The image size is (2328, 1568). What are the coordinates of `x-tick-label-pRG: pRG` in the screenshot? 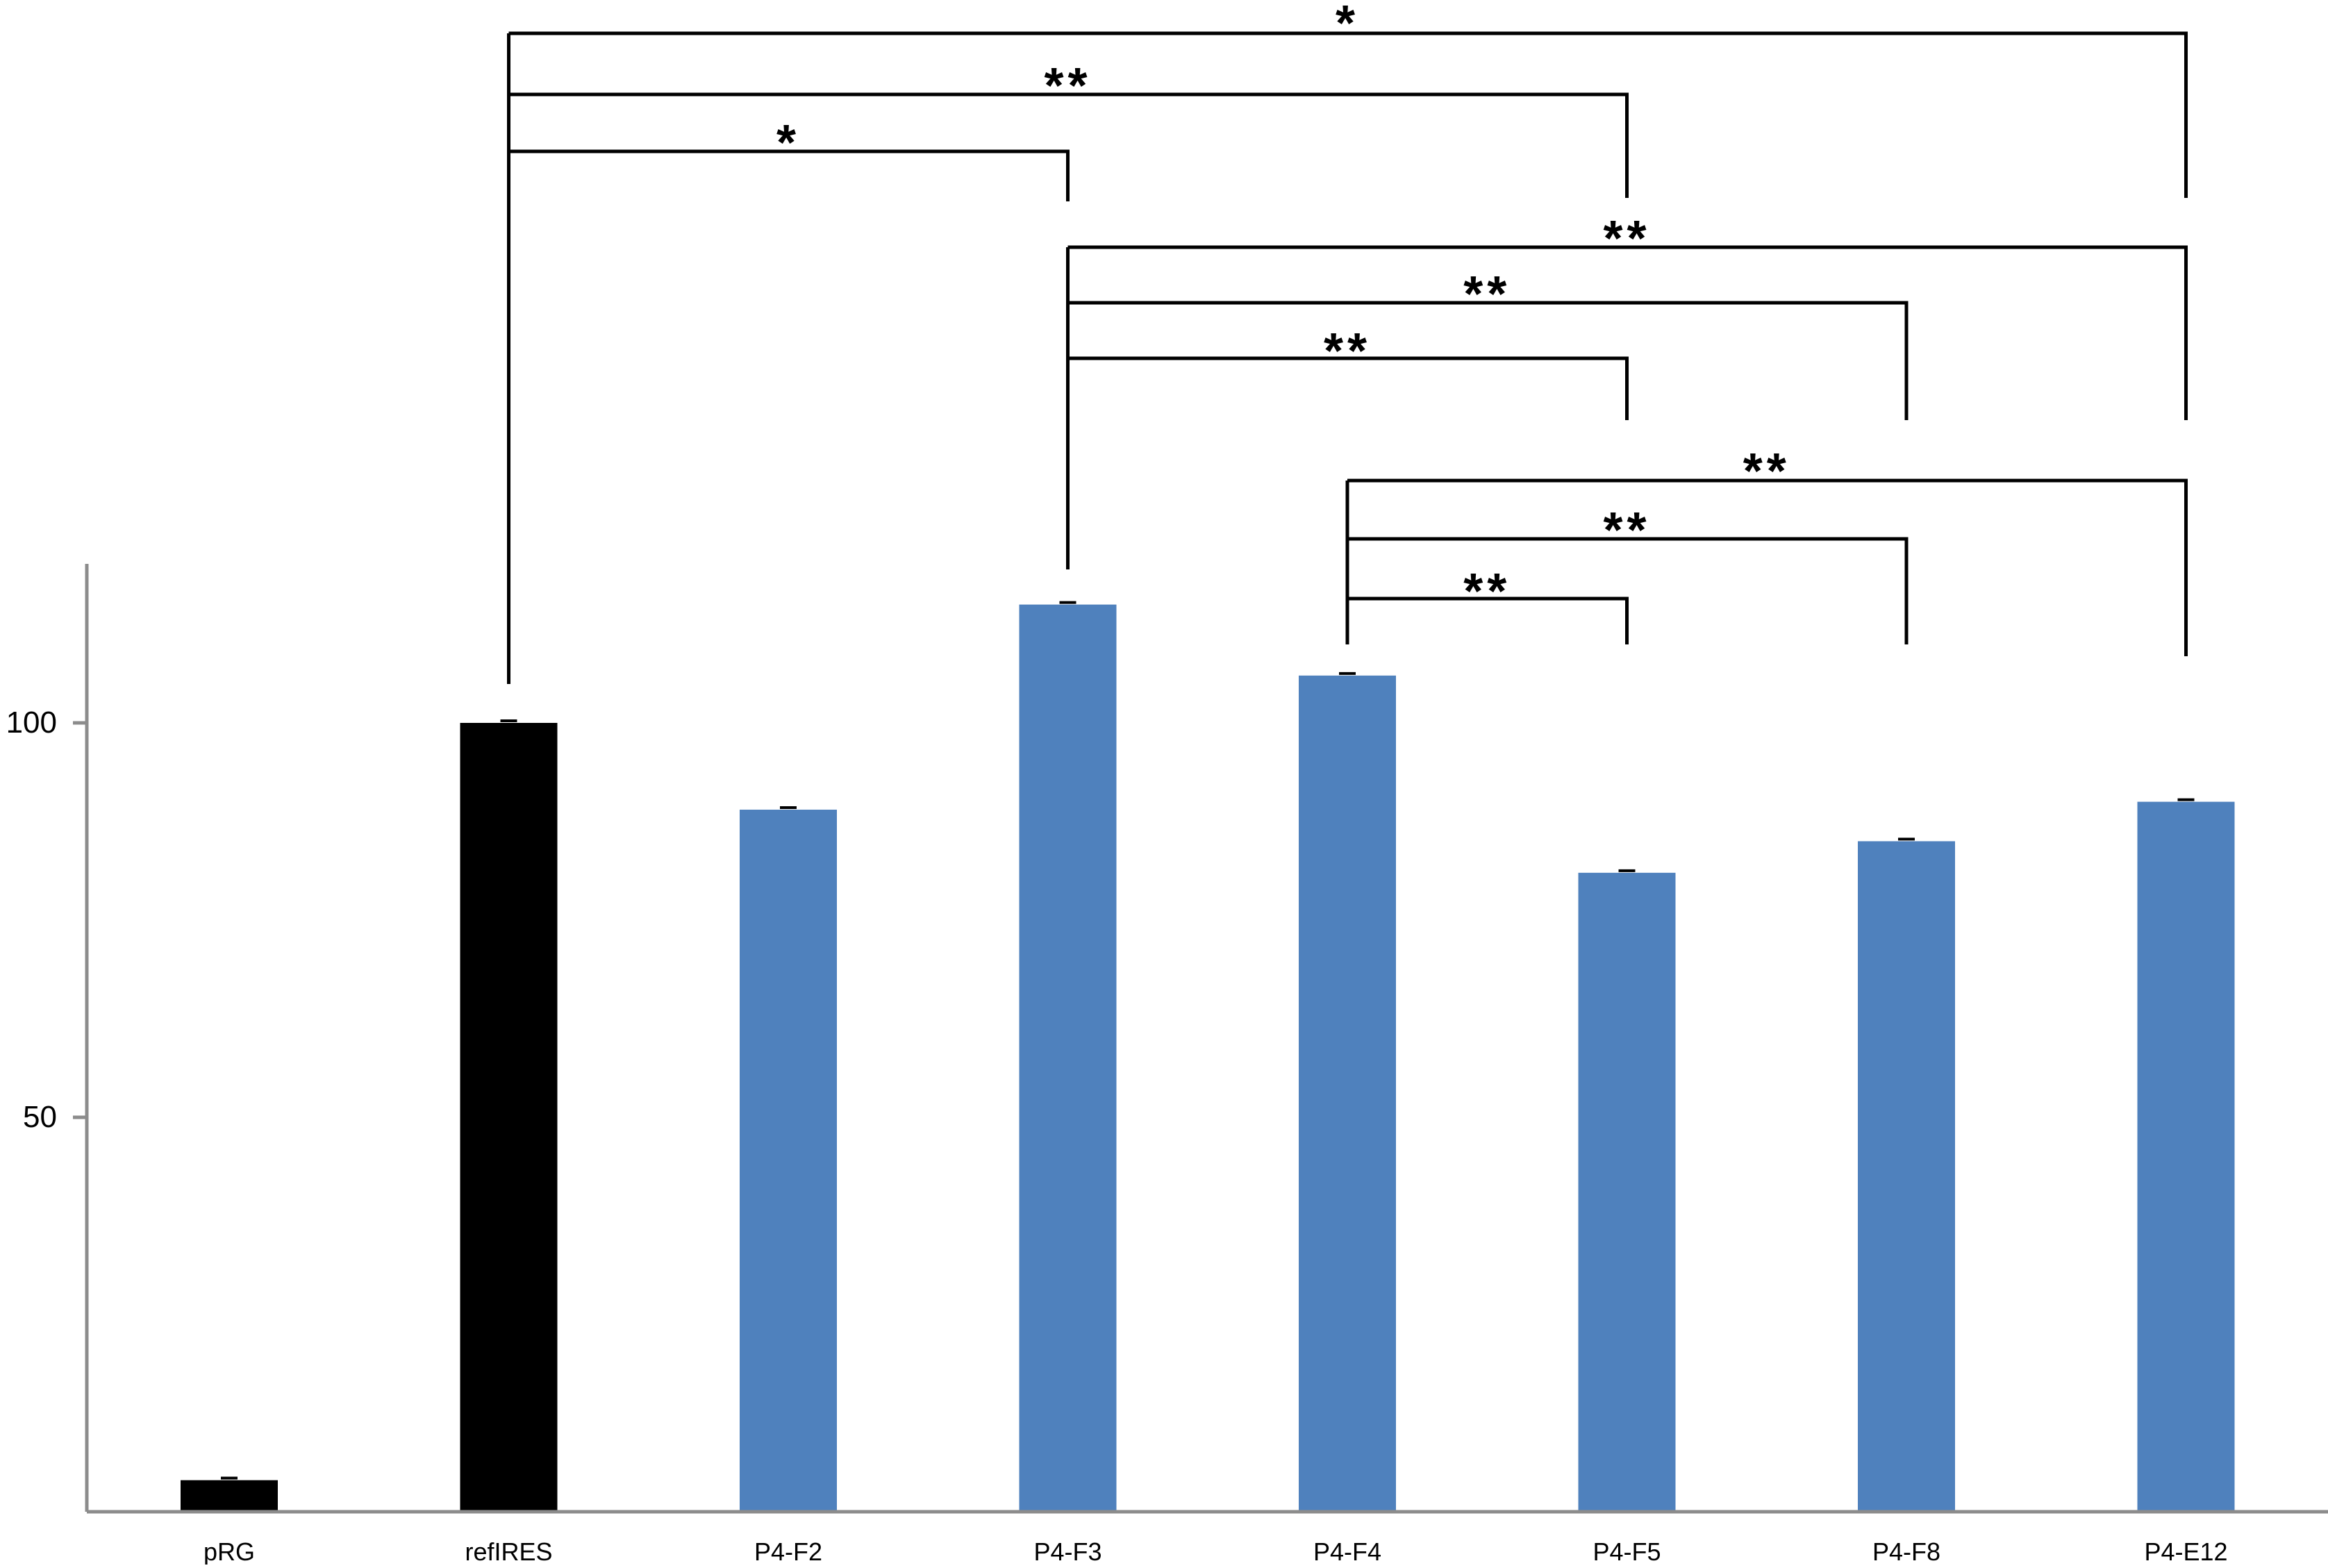 It's located at (229, 1551).